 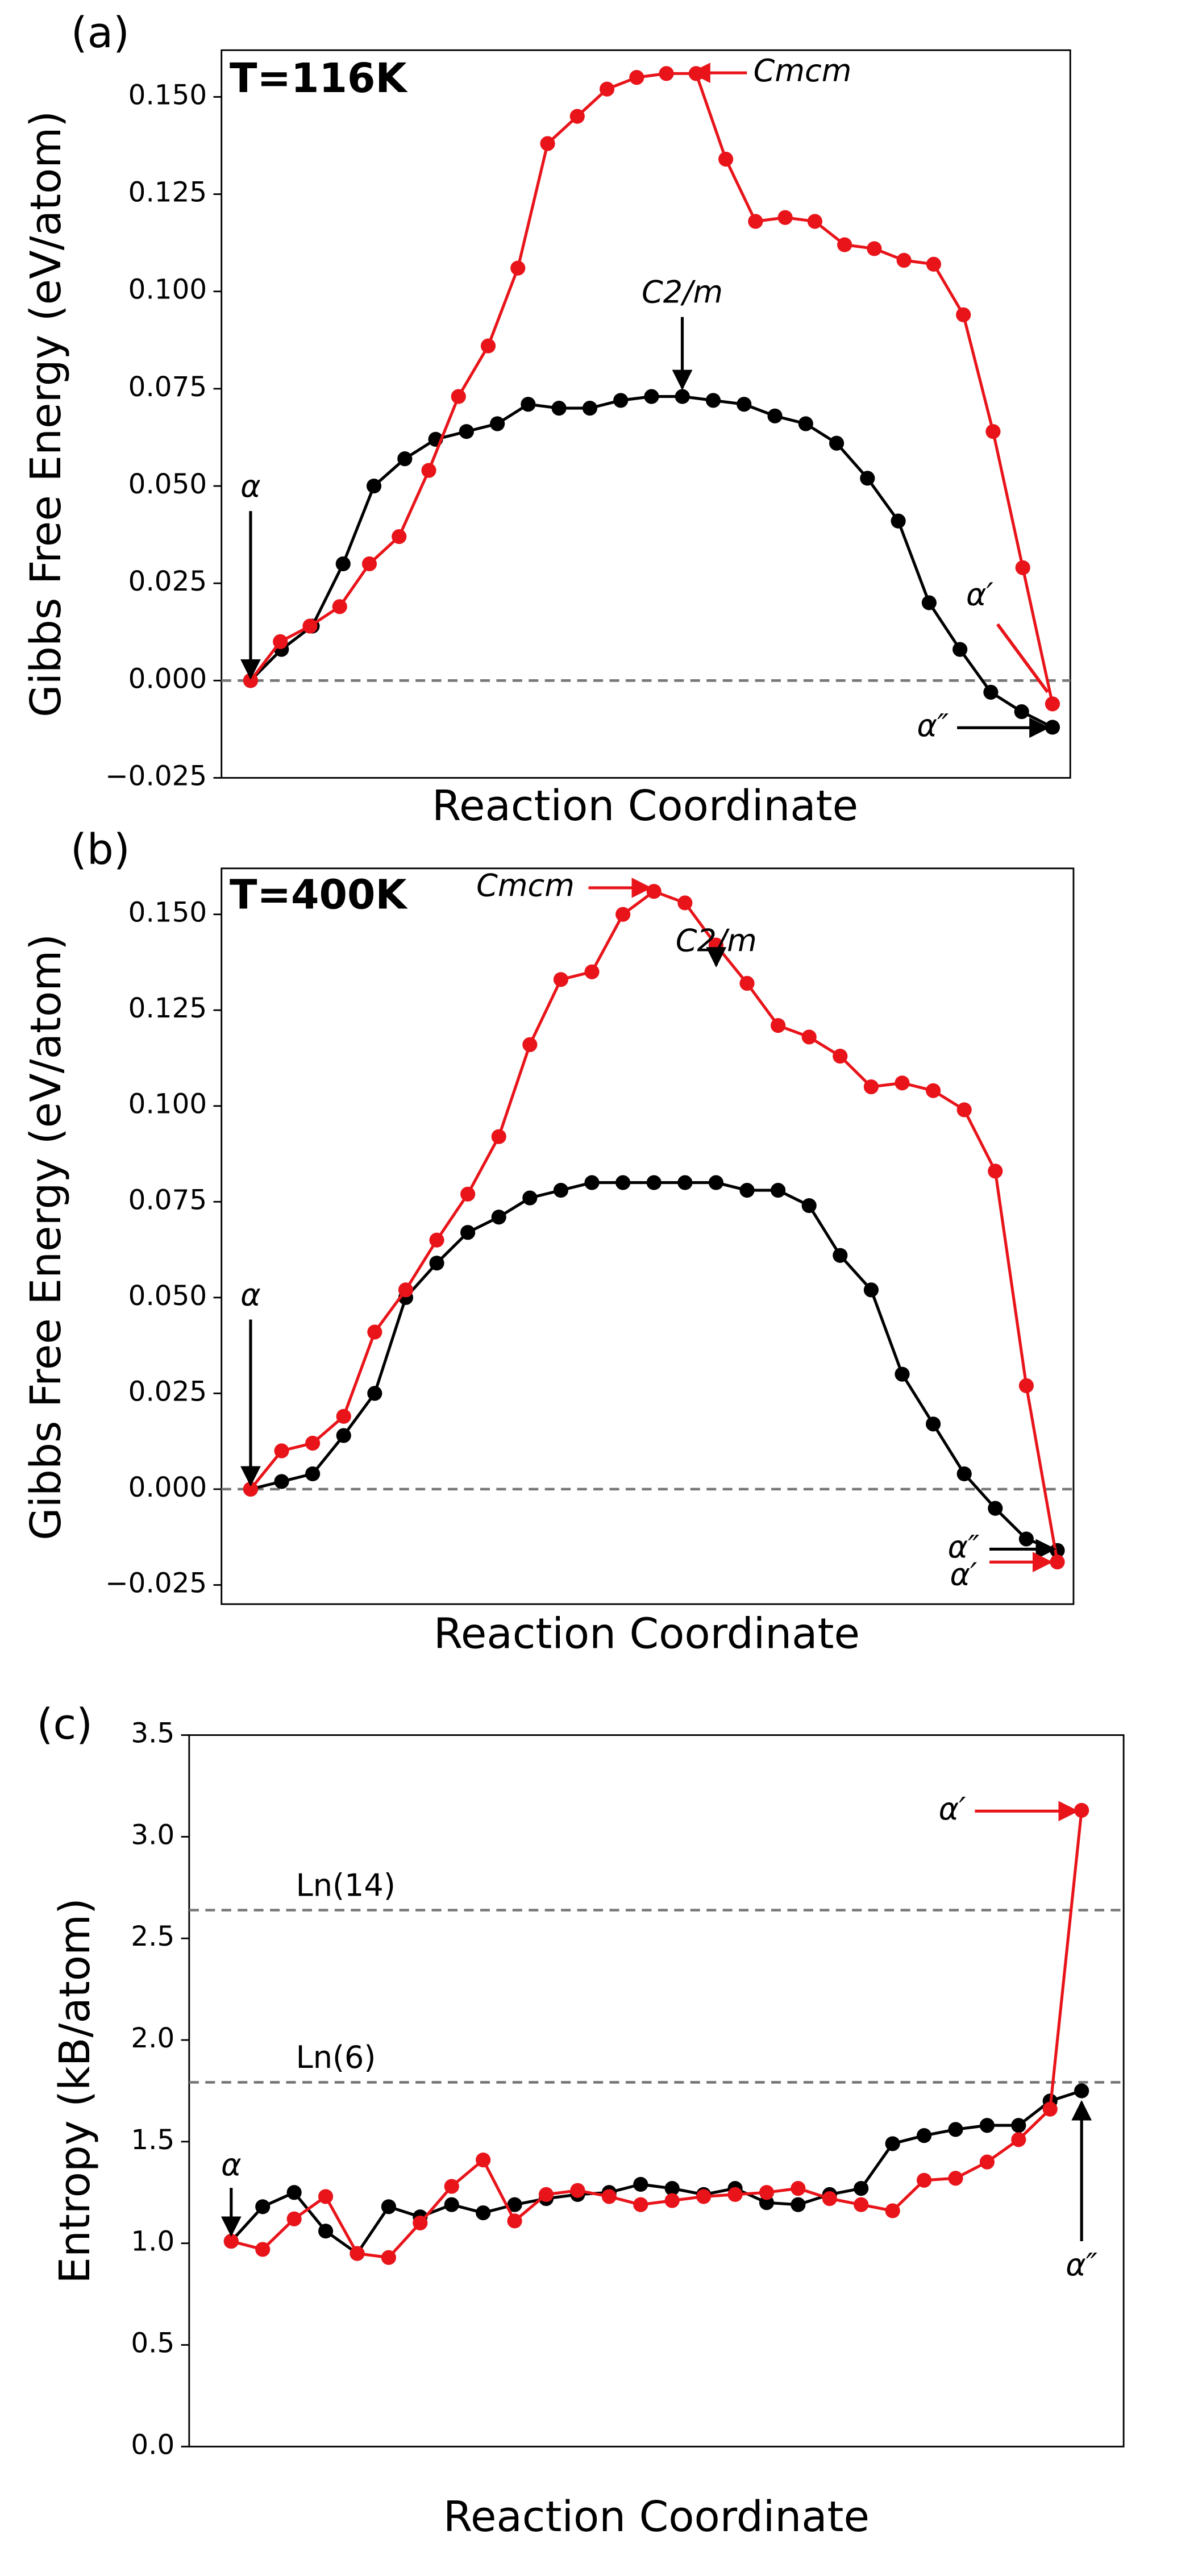 I want to click on y-tick-label: 0.050, so click(x=168, y=484).